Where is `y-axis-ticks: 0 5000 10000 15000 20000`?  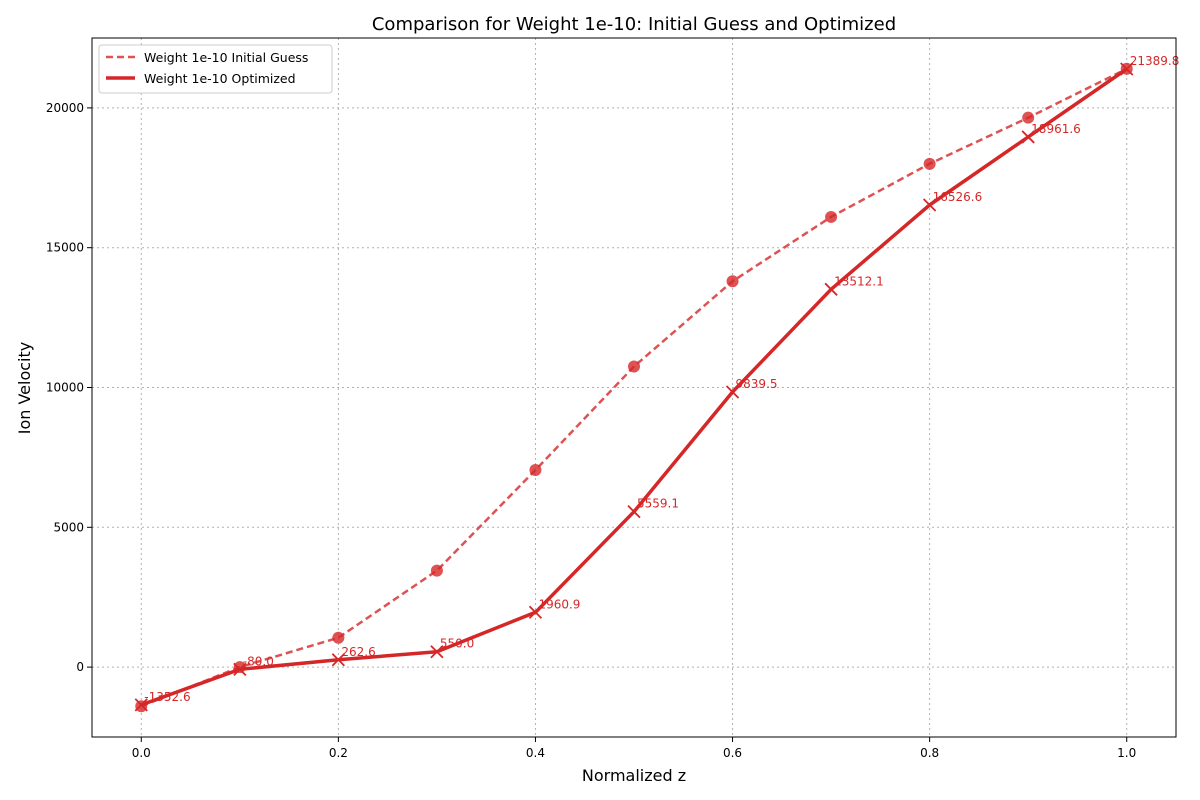
y-axis-ticks: 0 5000 10000 15000 20000 is located at coordinates (69, 387).